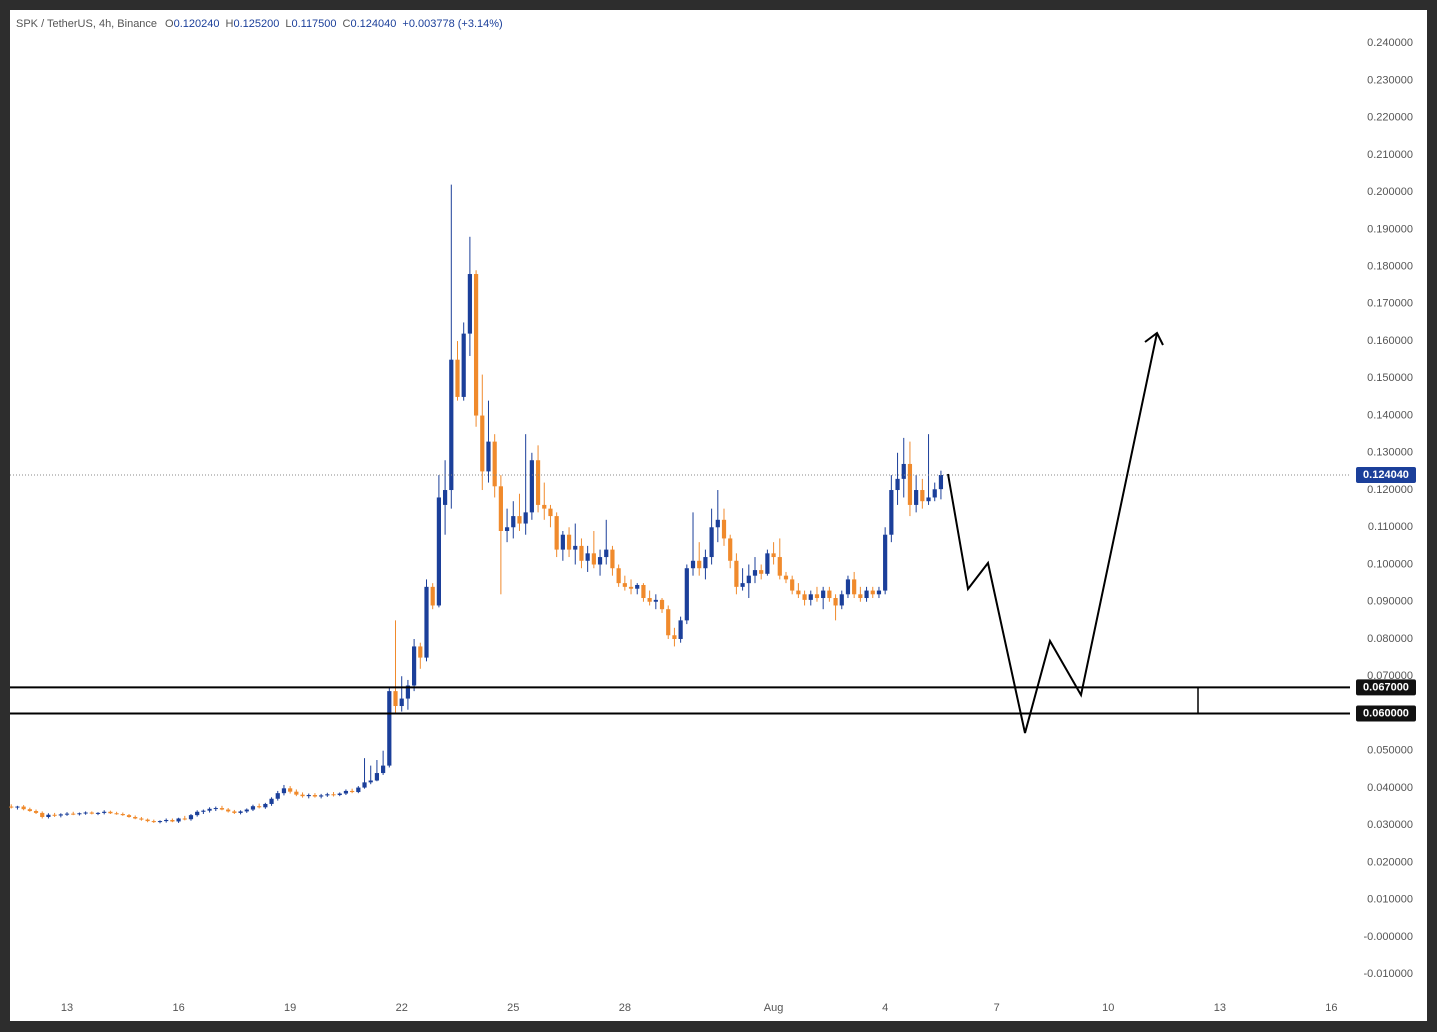 This screenshot has height=1032, width=1437. I want to click on x-tick-label: 19, so click(290, 1008).